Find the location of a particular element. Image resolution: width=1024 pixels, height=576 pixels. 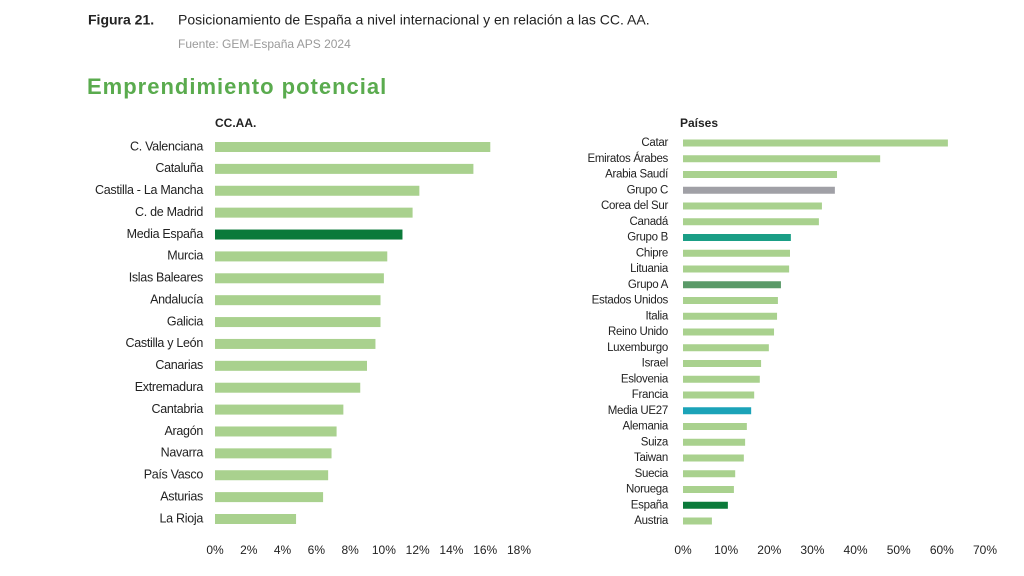

y-tick-label: Estados Unidos is located at coordinates (630, 301).